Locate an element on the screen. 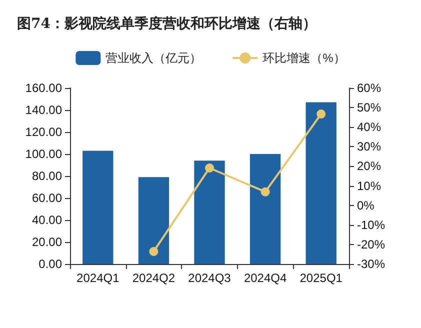 The width and height of the screenshot is (421, 328). y2-tick-label: -20% is located at coordinates (371, 244).